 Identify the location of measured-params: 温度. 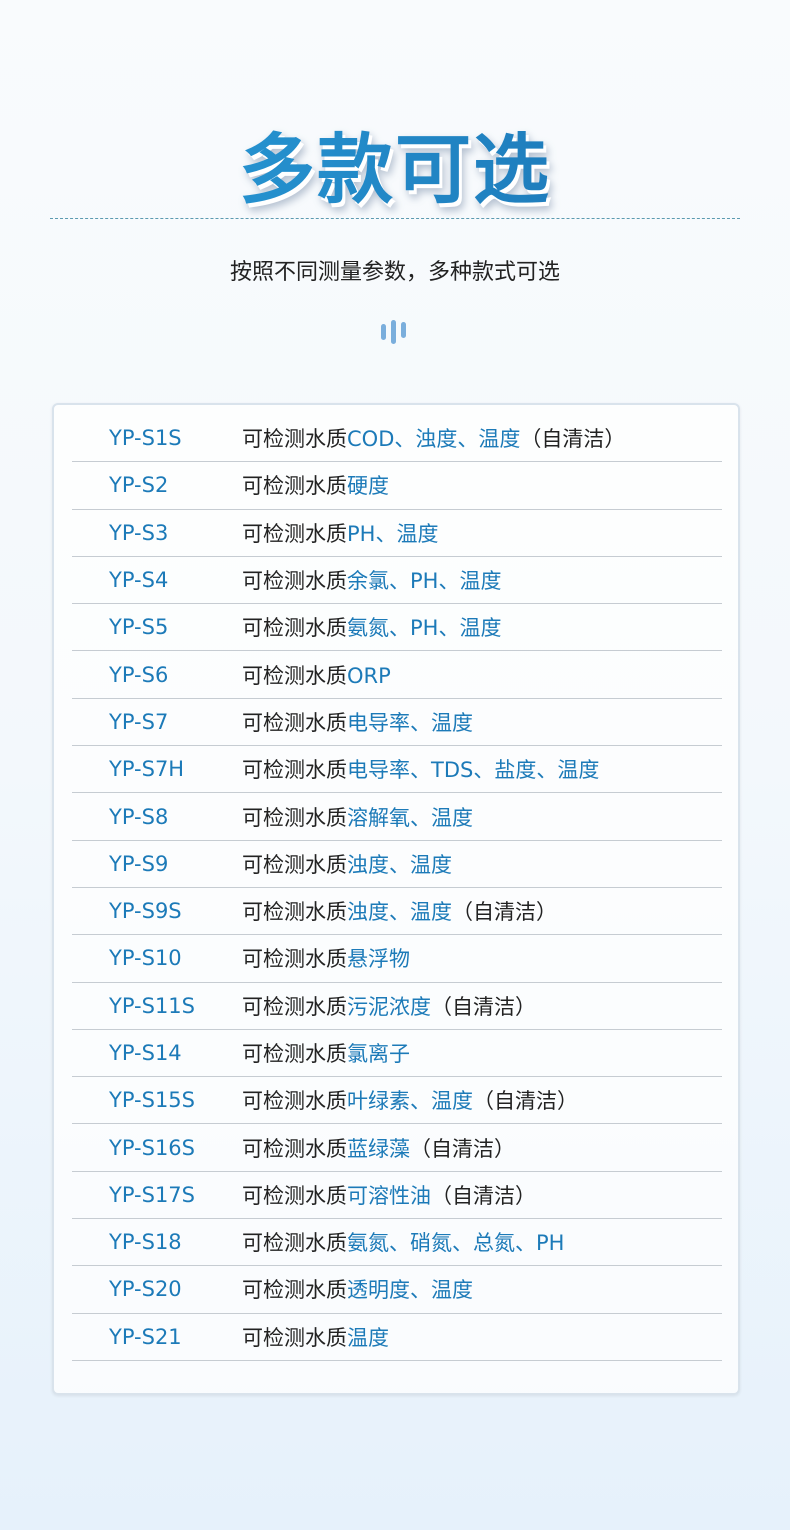
(368, 1337).